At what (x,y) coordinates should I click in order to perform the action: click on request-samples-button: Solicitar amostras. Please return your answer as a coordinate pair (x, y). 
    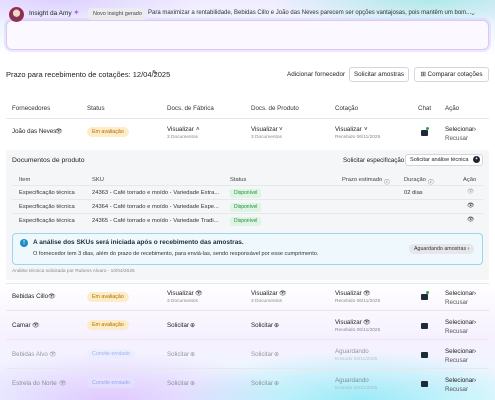
    Looking at the image, I should click on (379, 74).